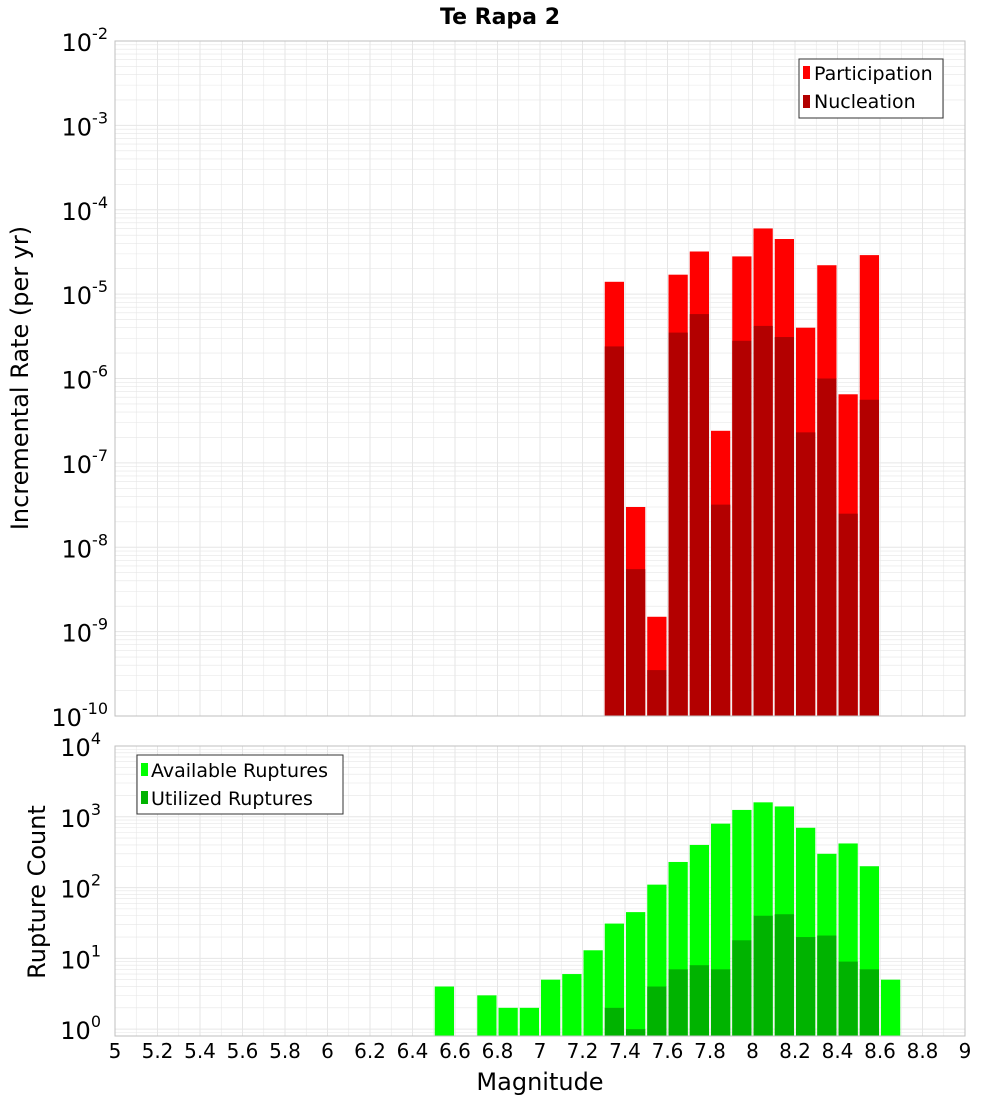 This screenshot has width=1000, height=1100. Describe the element at coordinates (327, 1051) in the screenshot. I see `x-tick-label: 6` at that location.